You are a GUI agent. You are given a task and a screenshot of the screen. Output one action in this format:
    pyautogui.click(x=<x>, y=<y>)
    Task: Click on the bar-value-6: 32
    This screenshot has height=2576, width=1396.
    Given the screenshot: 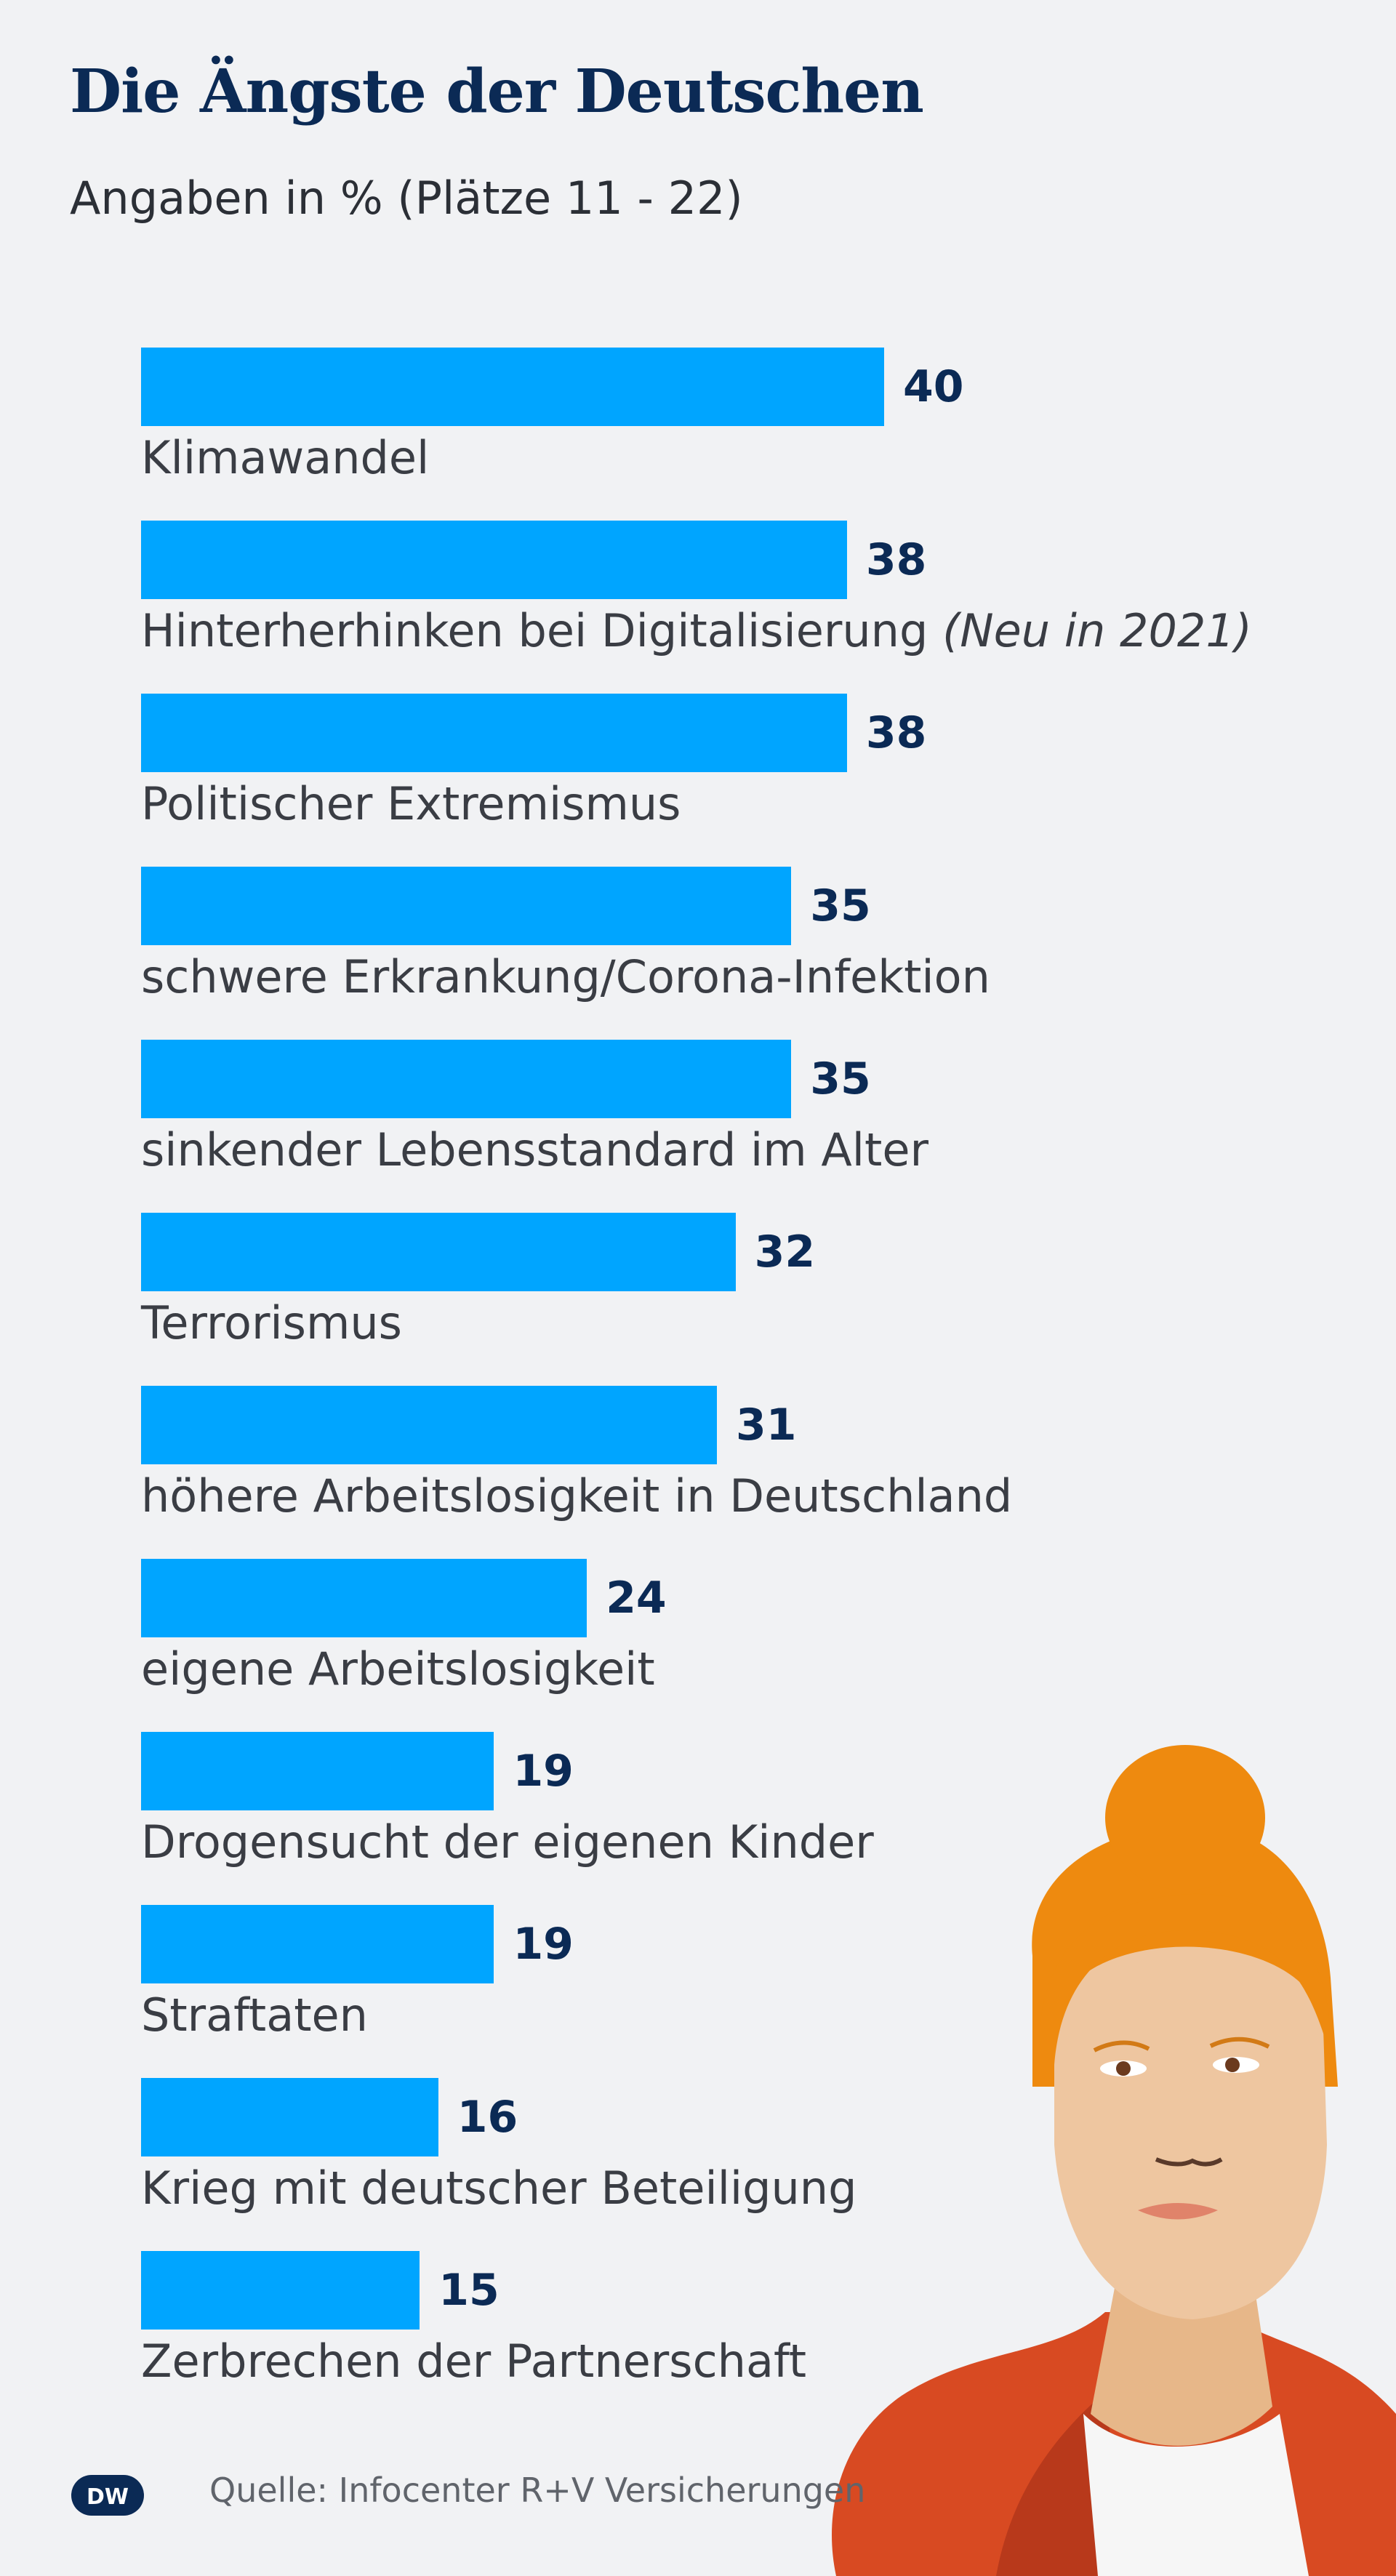 What is the action you would take?
    pyautogui.click(x=785, y=1252)
    